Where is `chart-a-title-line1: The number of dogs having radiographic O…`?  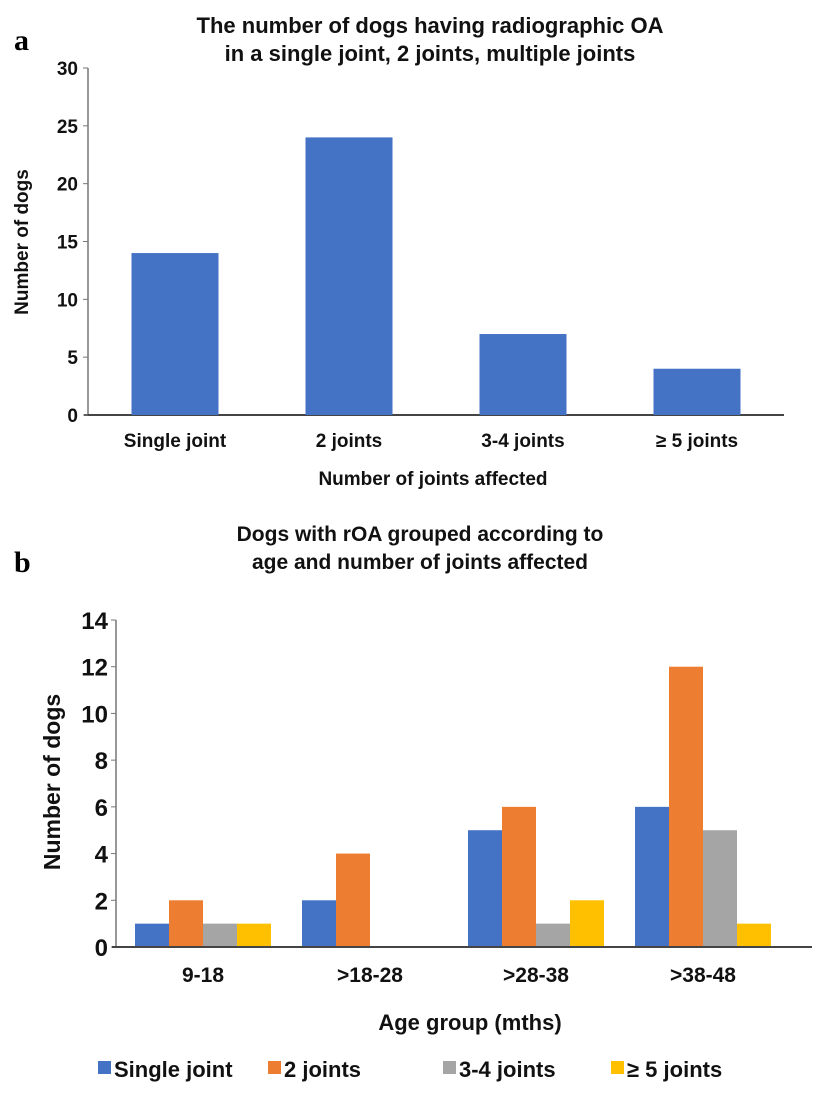 chart-a-title-line1: The number of dogs having radiographic O… is located at coordinates (430, 25).